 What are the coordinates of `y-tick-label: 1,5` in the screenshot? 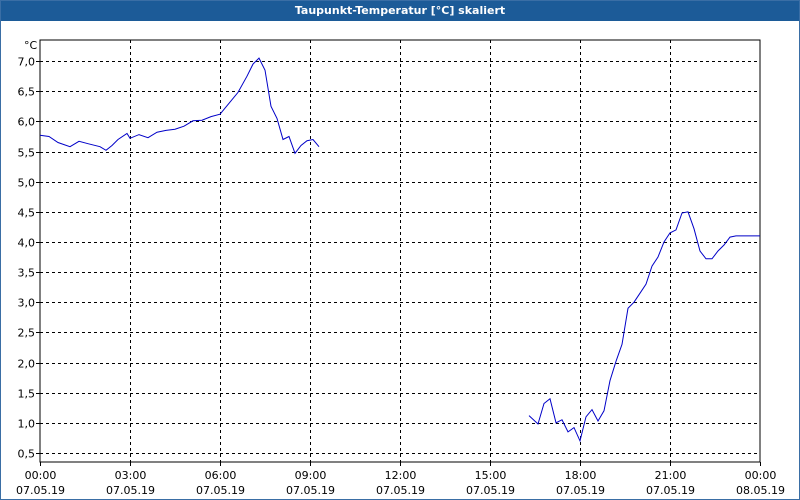 It's located at (27, 394).